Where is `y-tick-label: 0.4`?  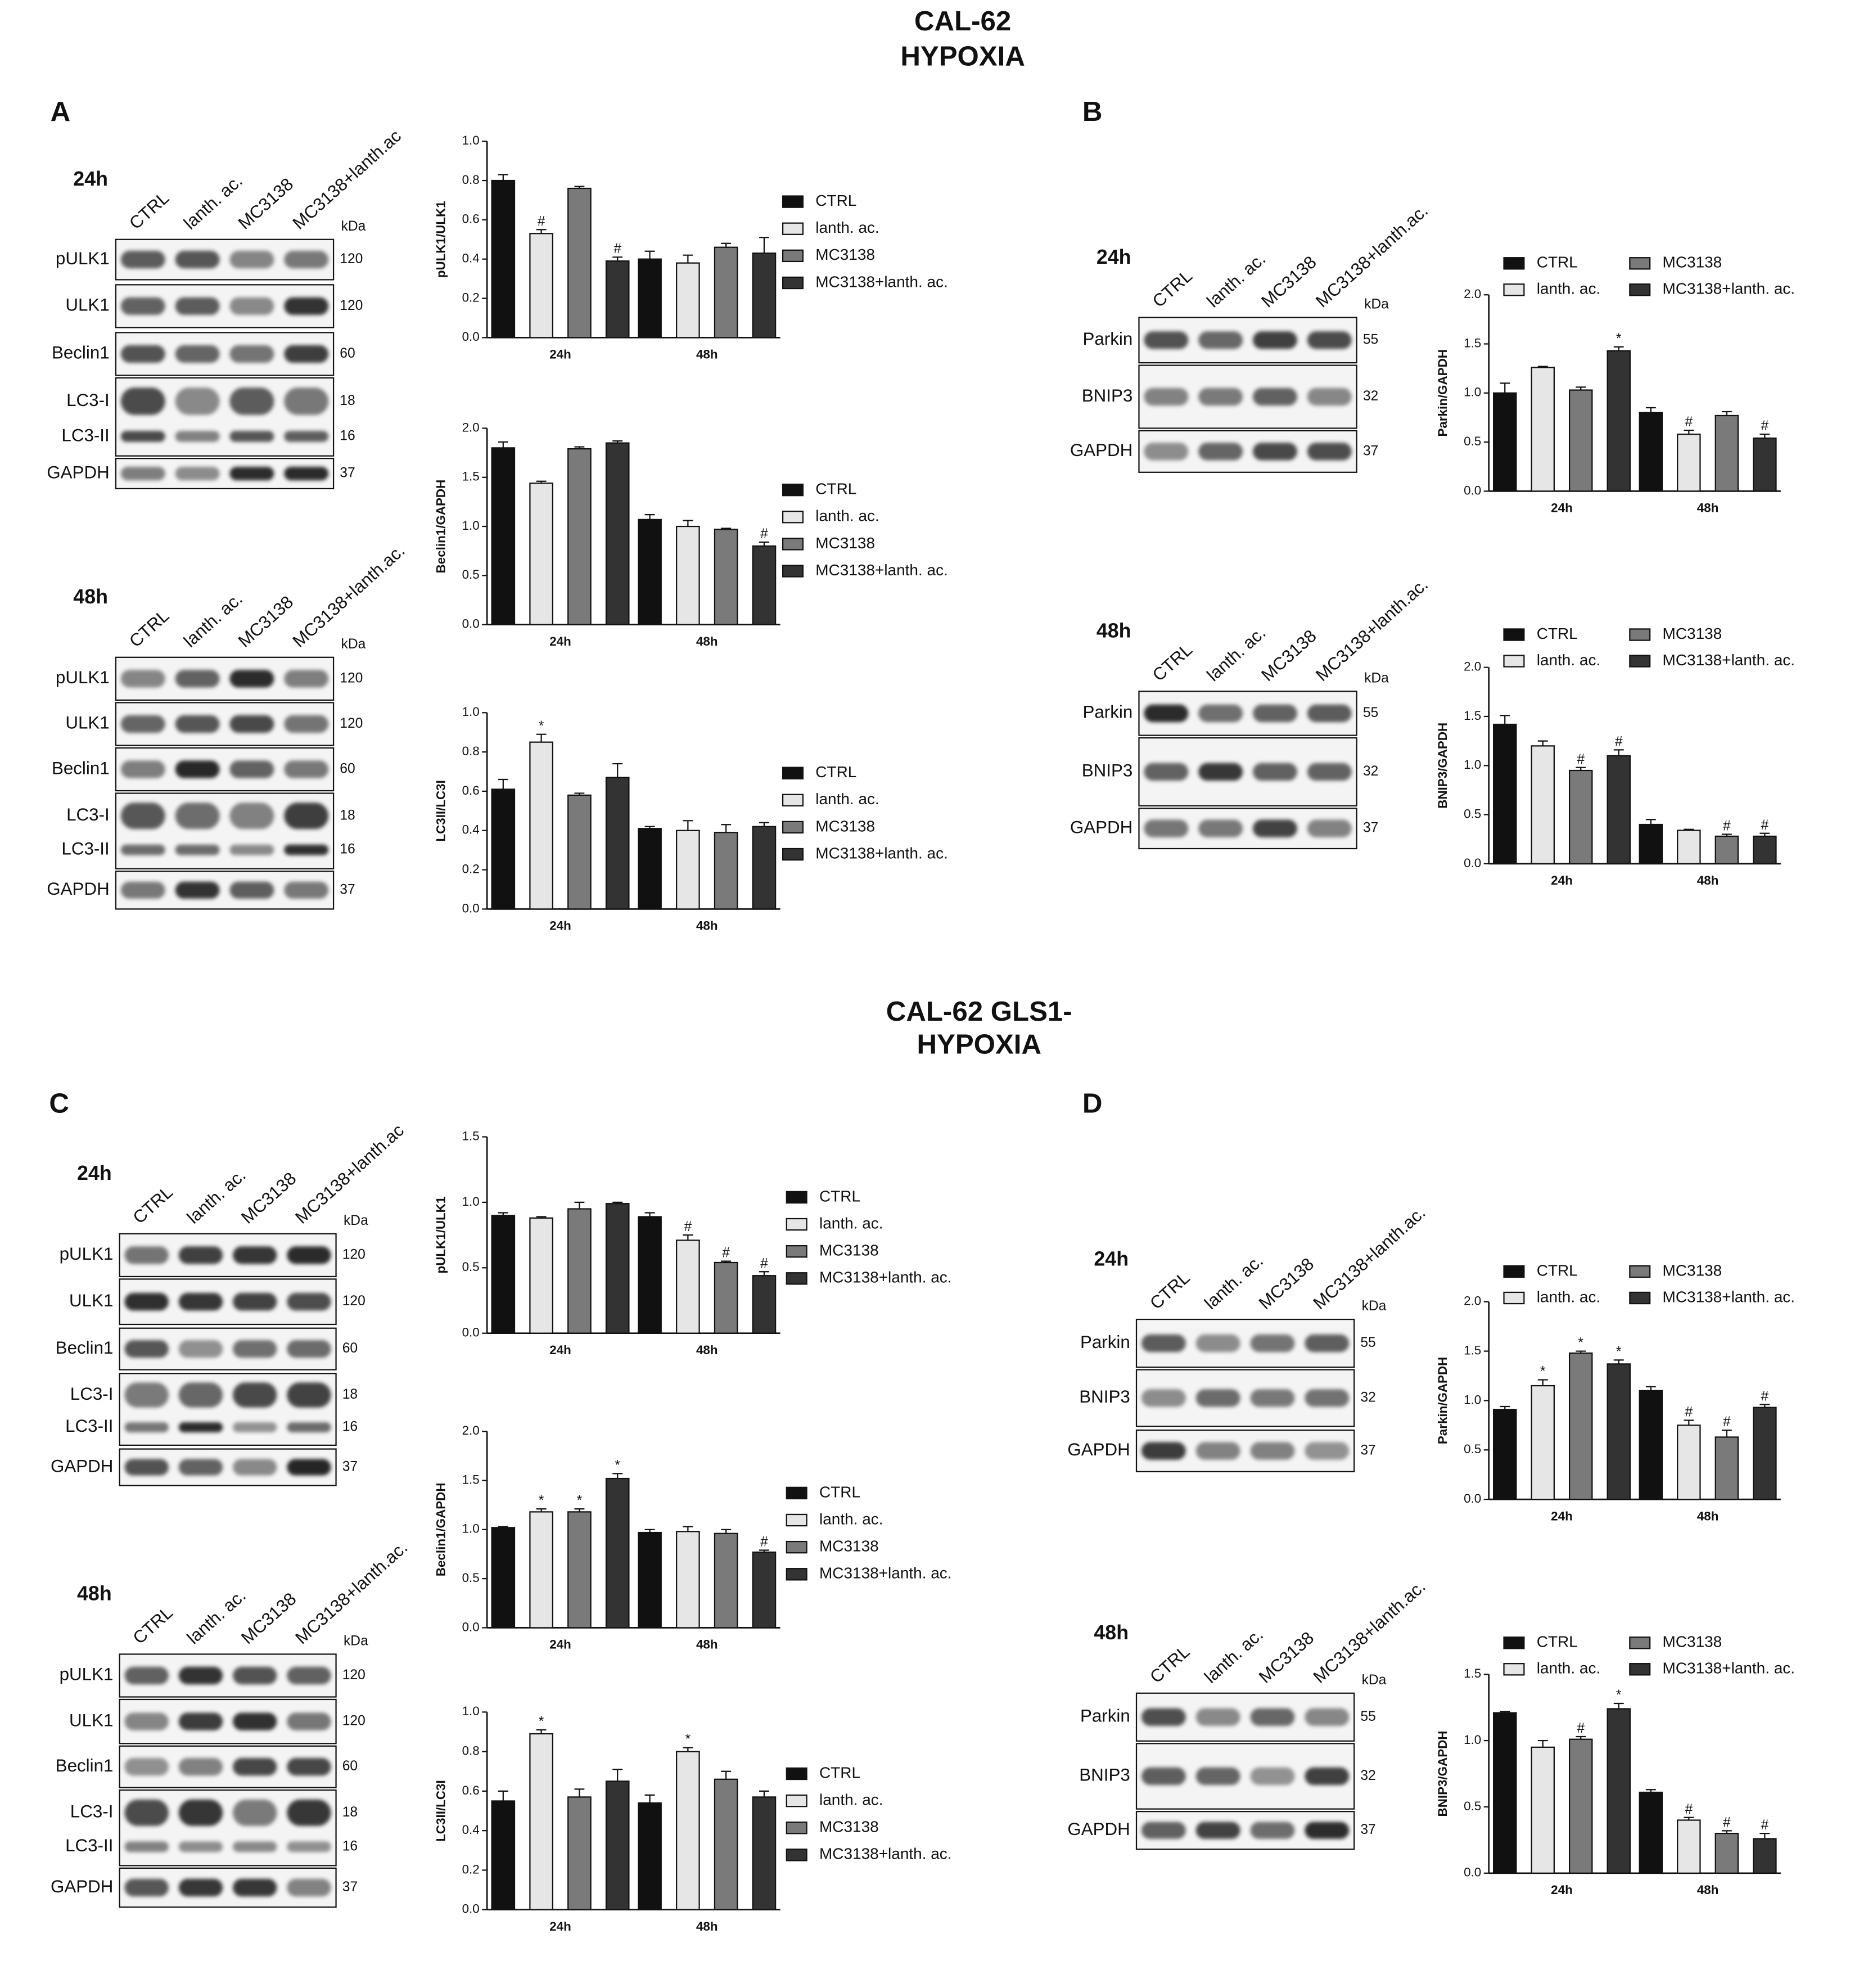
y-tick-label: 0.4 is located at coordinates (471, 258).